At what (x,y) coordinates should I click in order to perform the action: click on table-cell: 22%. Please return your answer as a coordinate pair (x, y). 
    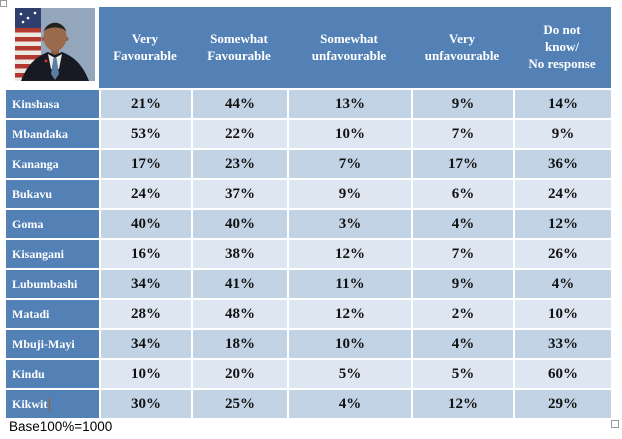
    Looking at the image, I should click on (239, 134).